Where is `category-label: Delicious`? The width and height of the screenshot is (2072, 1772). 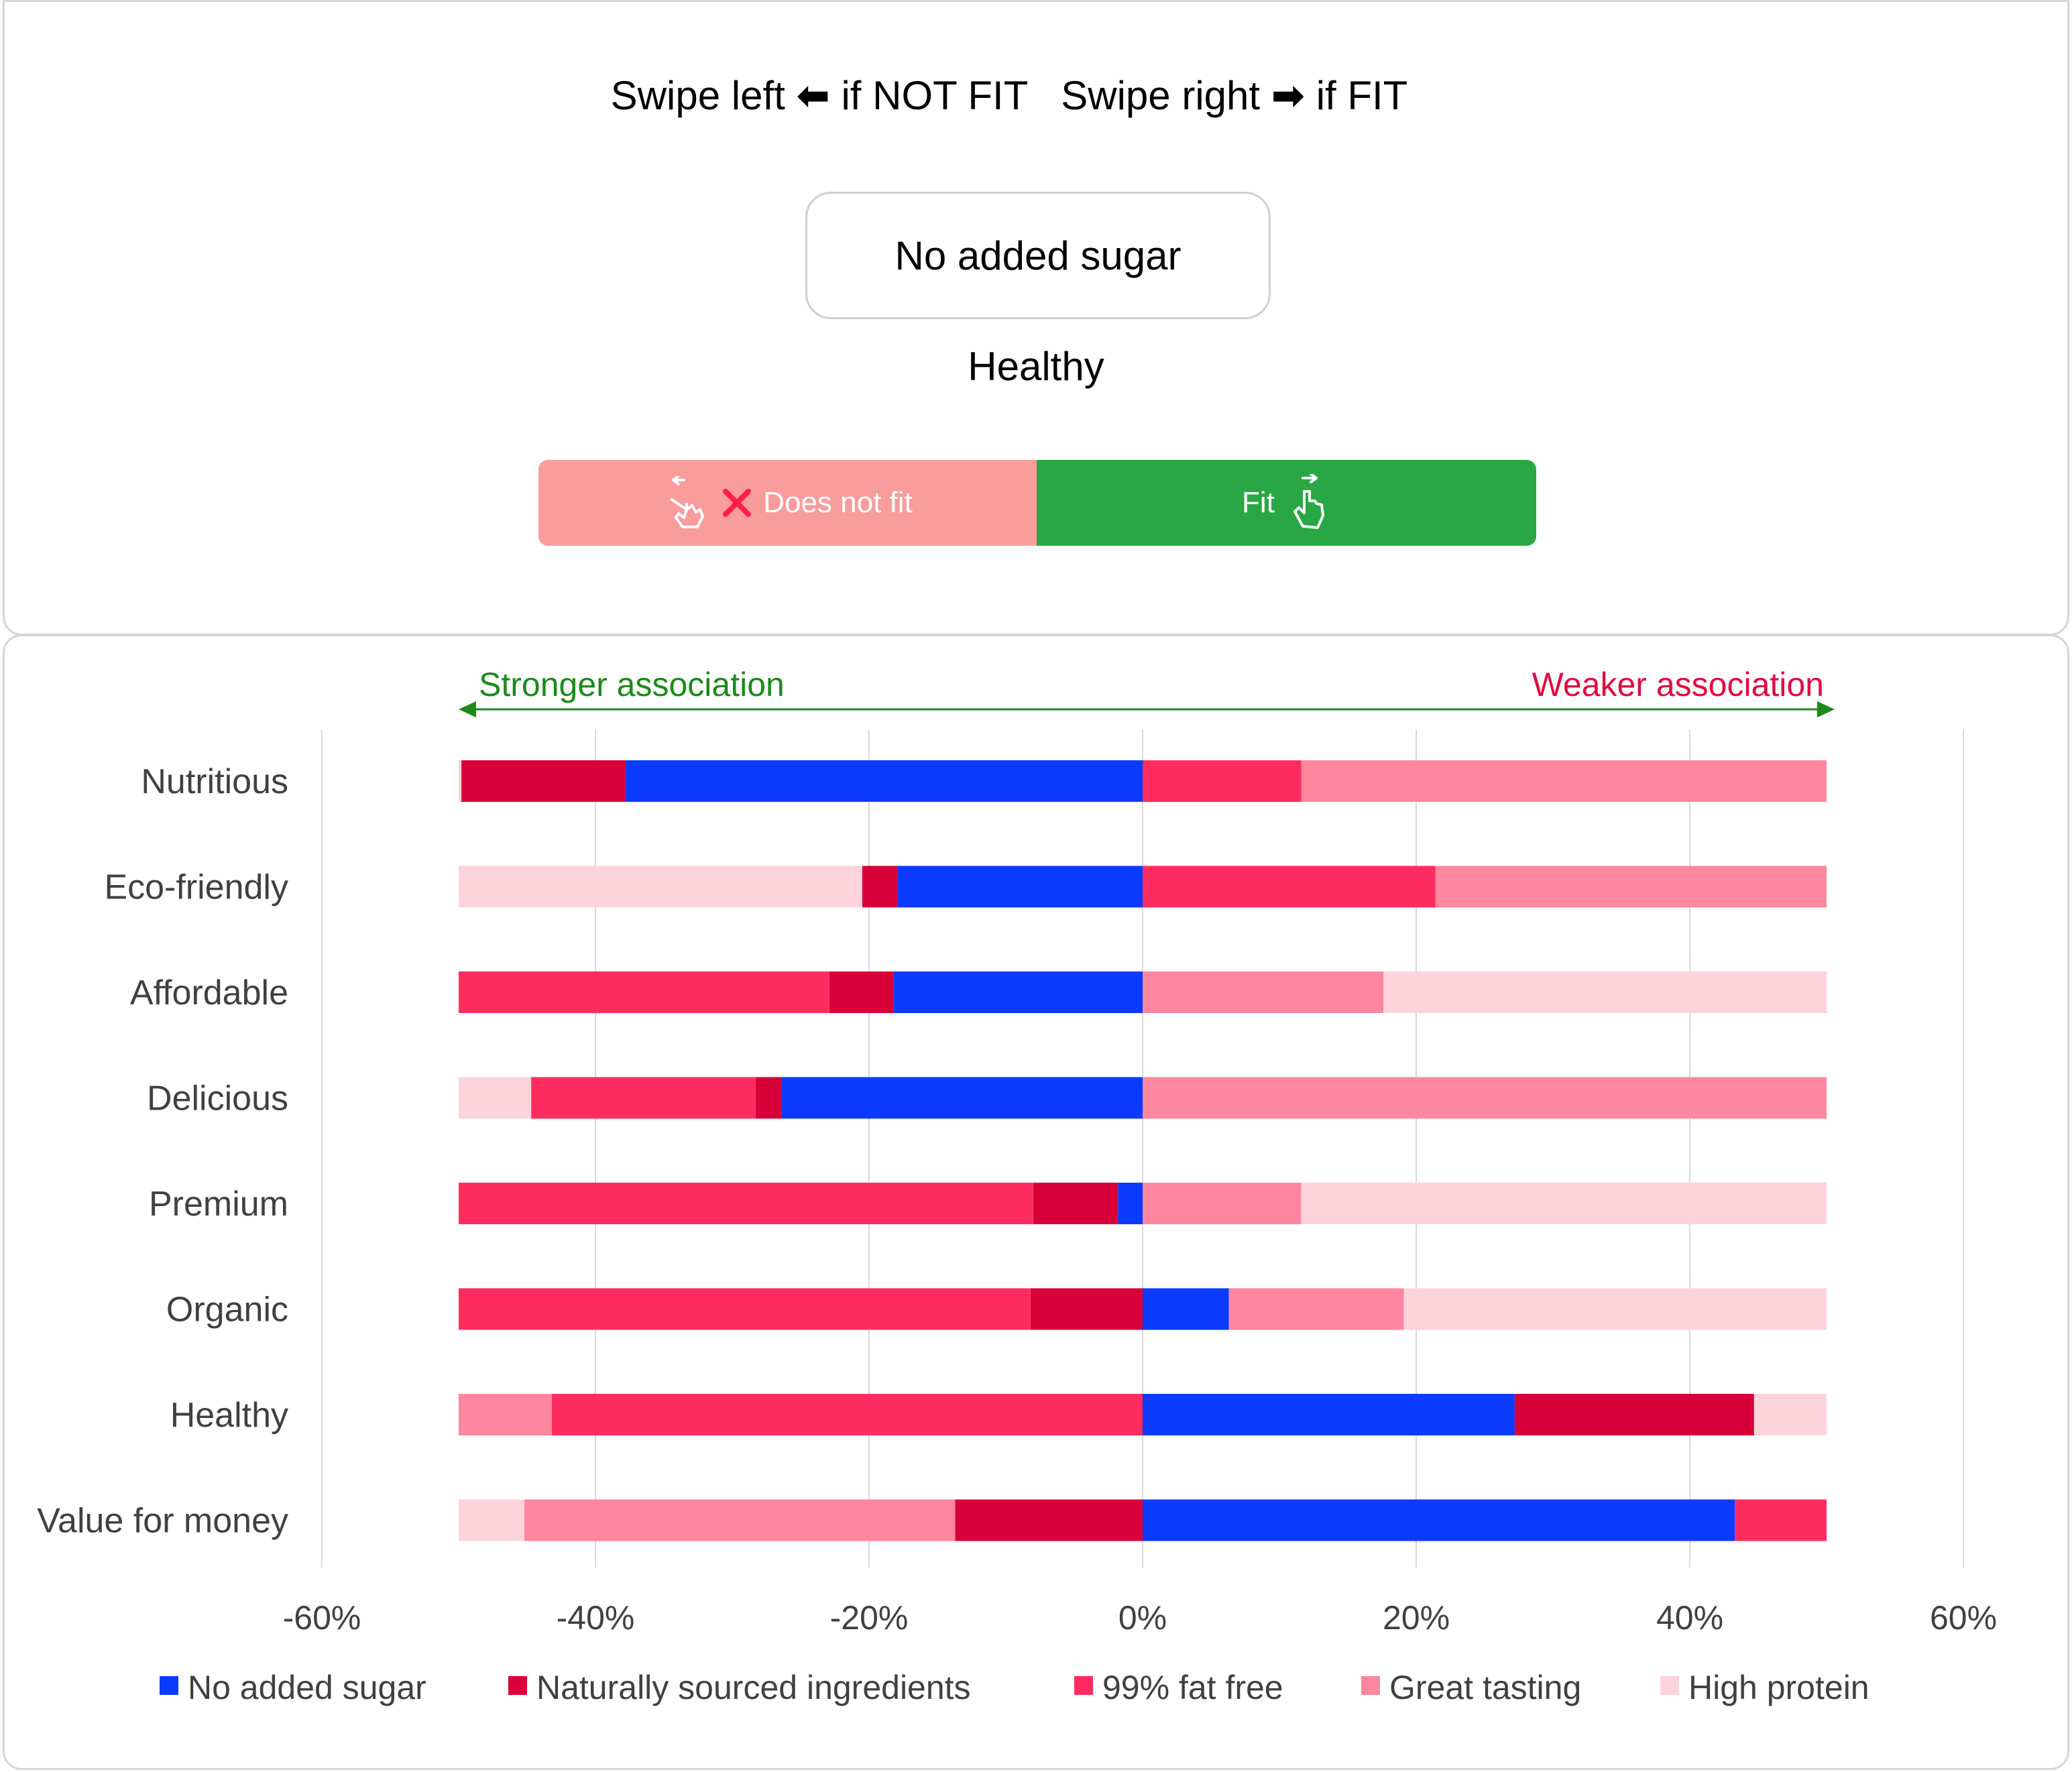 category-label: Delicious is located at coordinates (218, 1098).